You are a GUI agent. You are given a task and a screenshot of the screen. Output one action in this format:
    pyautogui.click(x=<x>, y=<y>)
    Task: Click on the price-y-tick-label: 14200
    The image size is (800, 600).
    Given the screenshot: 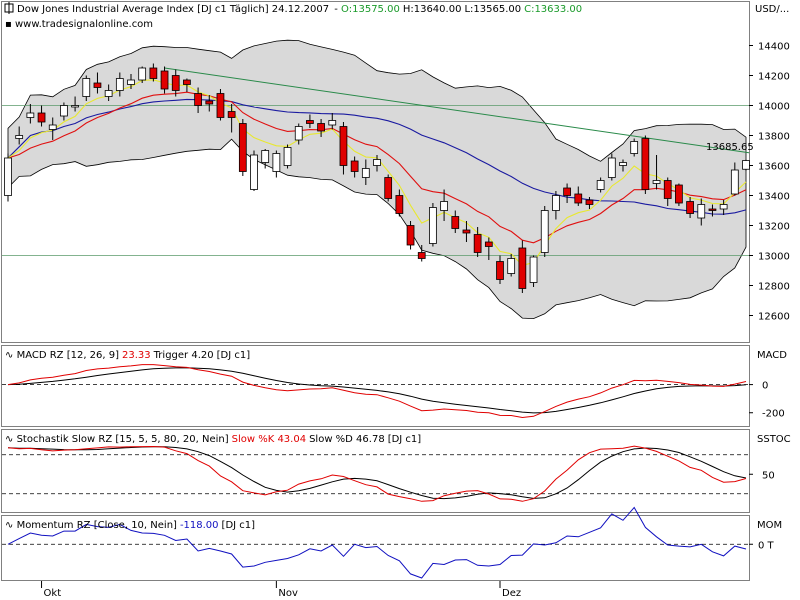 What is the action you would take?
    pyautogui.click(x=774, y=77)
    